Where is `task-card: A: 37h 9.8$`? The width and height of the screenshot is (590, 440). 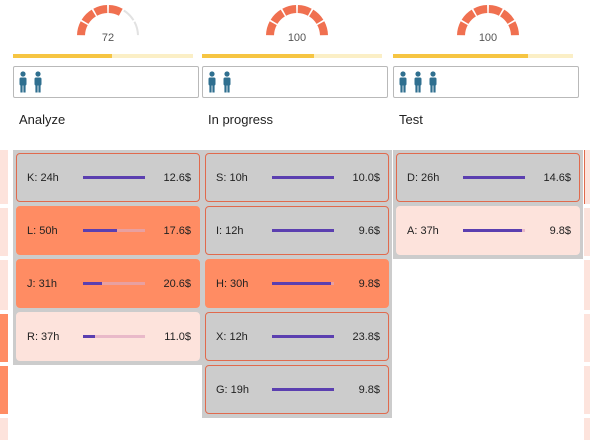 task-card: A: 37h 9.8$ is located at coordinates (488, 230).